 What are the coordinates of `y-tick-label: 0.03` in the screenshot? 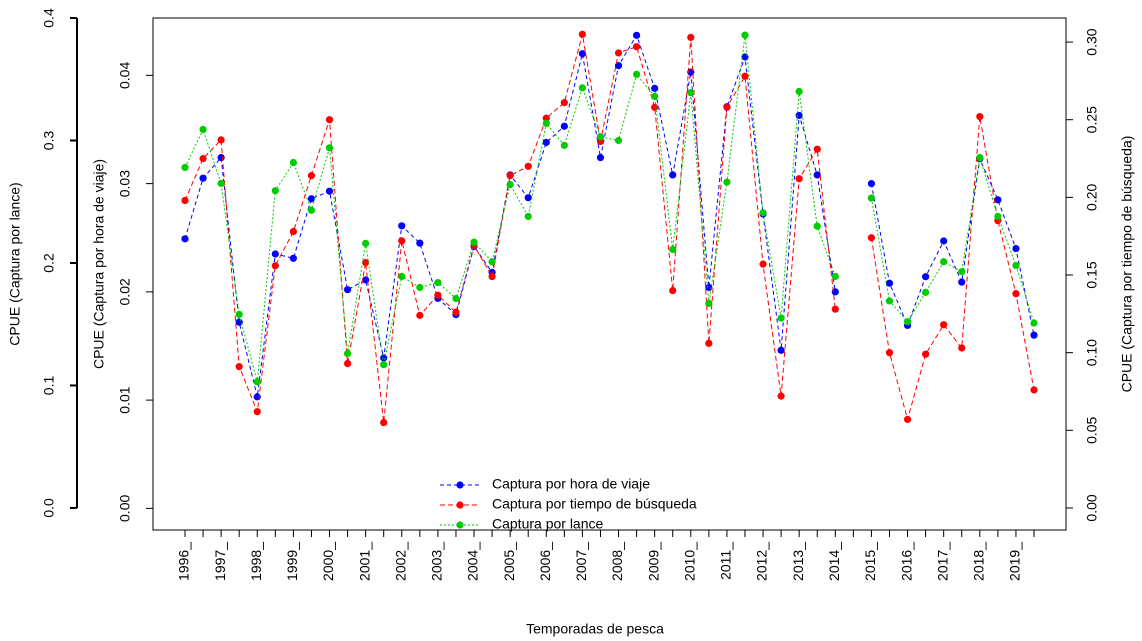 It's located at (125, 183).